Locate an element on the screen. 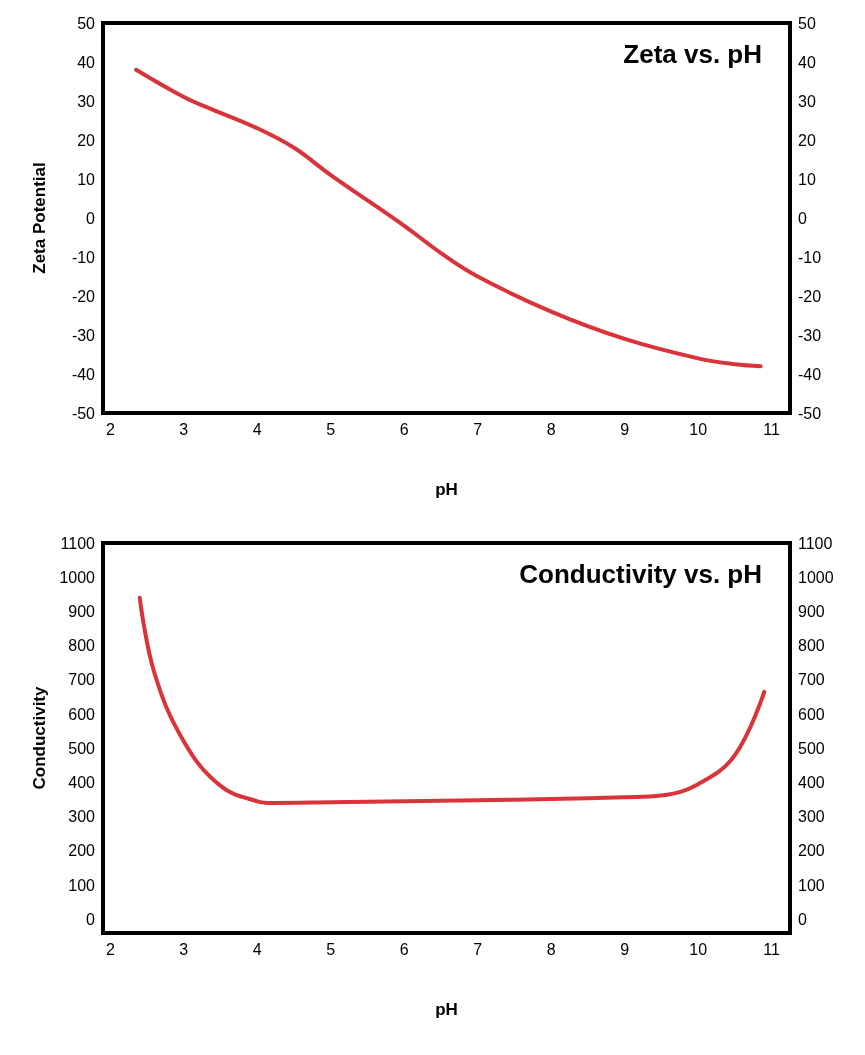 The height and width of the screenshot is (1055, 865). y-tick-label: 600 is located at coordinates (82, 714).